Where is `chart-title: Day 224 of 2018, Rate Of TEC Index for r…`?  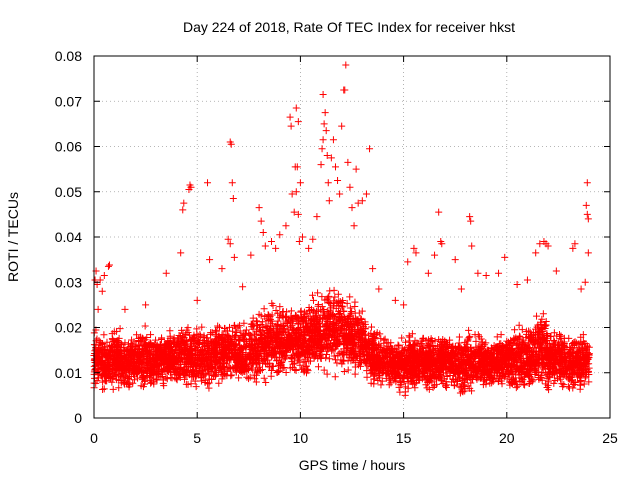
chart-title: Day 224 of 2018, Rate Of TEC Index for r… is located at coordinates (349, 27).